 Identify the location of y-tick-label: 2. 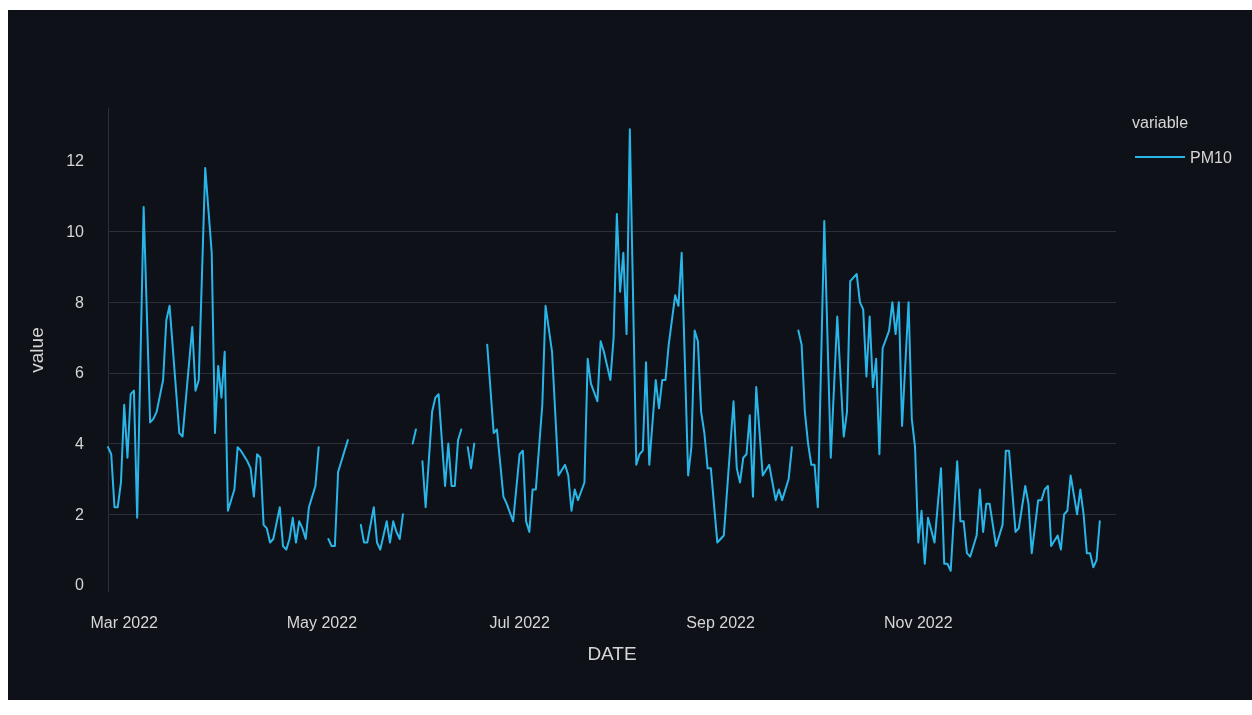
(80, 514).